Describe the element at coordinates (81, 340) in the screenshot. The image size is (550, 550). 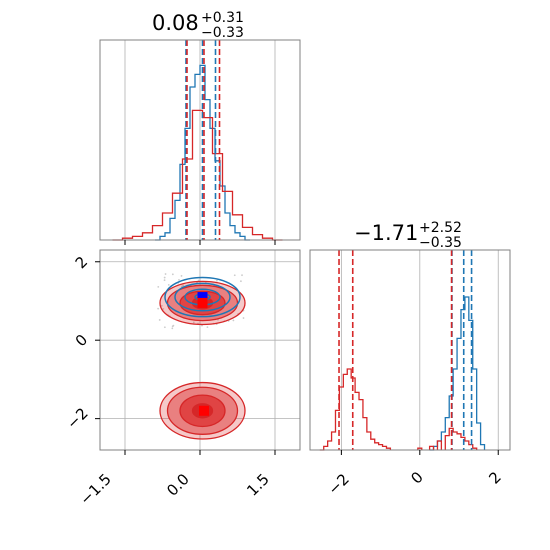
I see `y-tick-label: 0` at that location.